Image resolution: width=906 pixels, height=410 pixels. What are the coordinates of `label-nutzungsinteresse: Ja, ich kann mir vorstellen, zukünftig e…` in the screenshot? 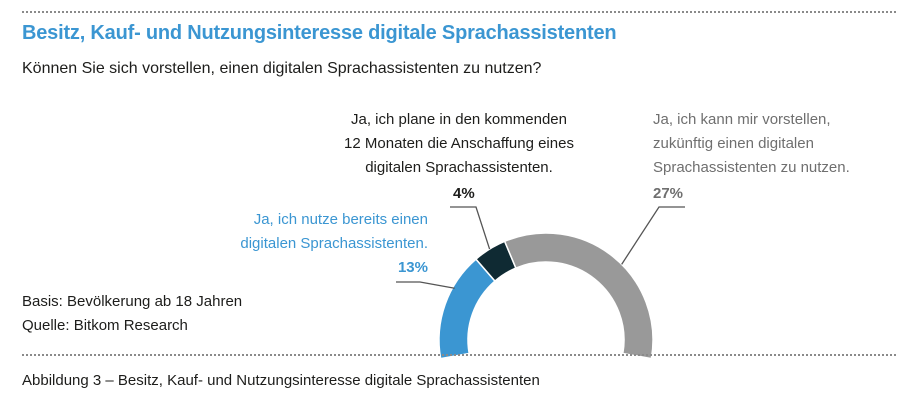 It's located at (751, 144).